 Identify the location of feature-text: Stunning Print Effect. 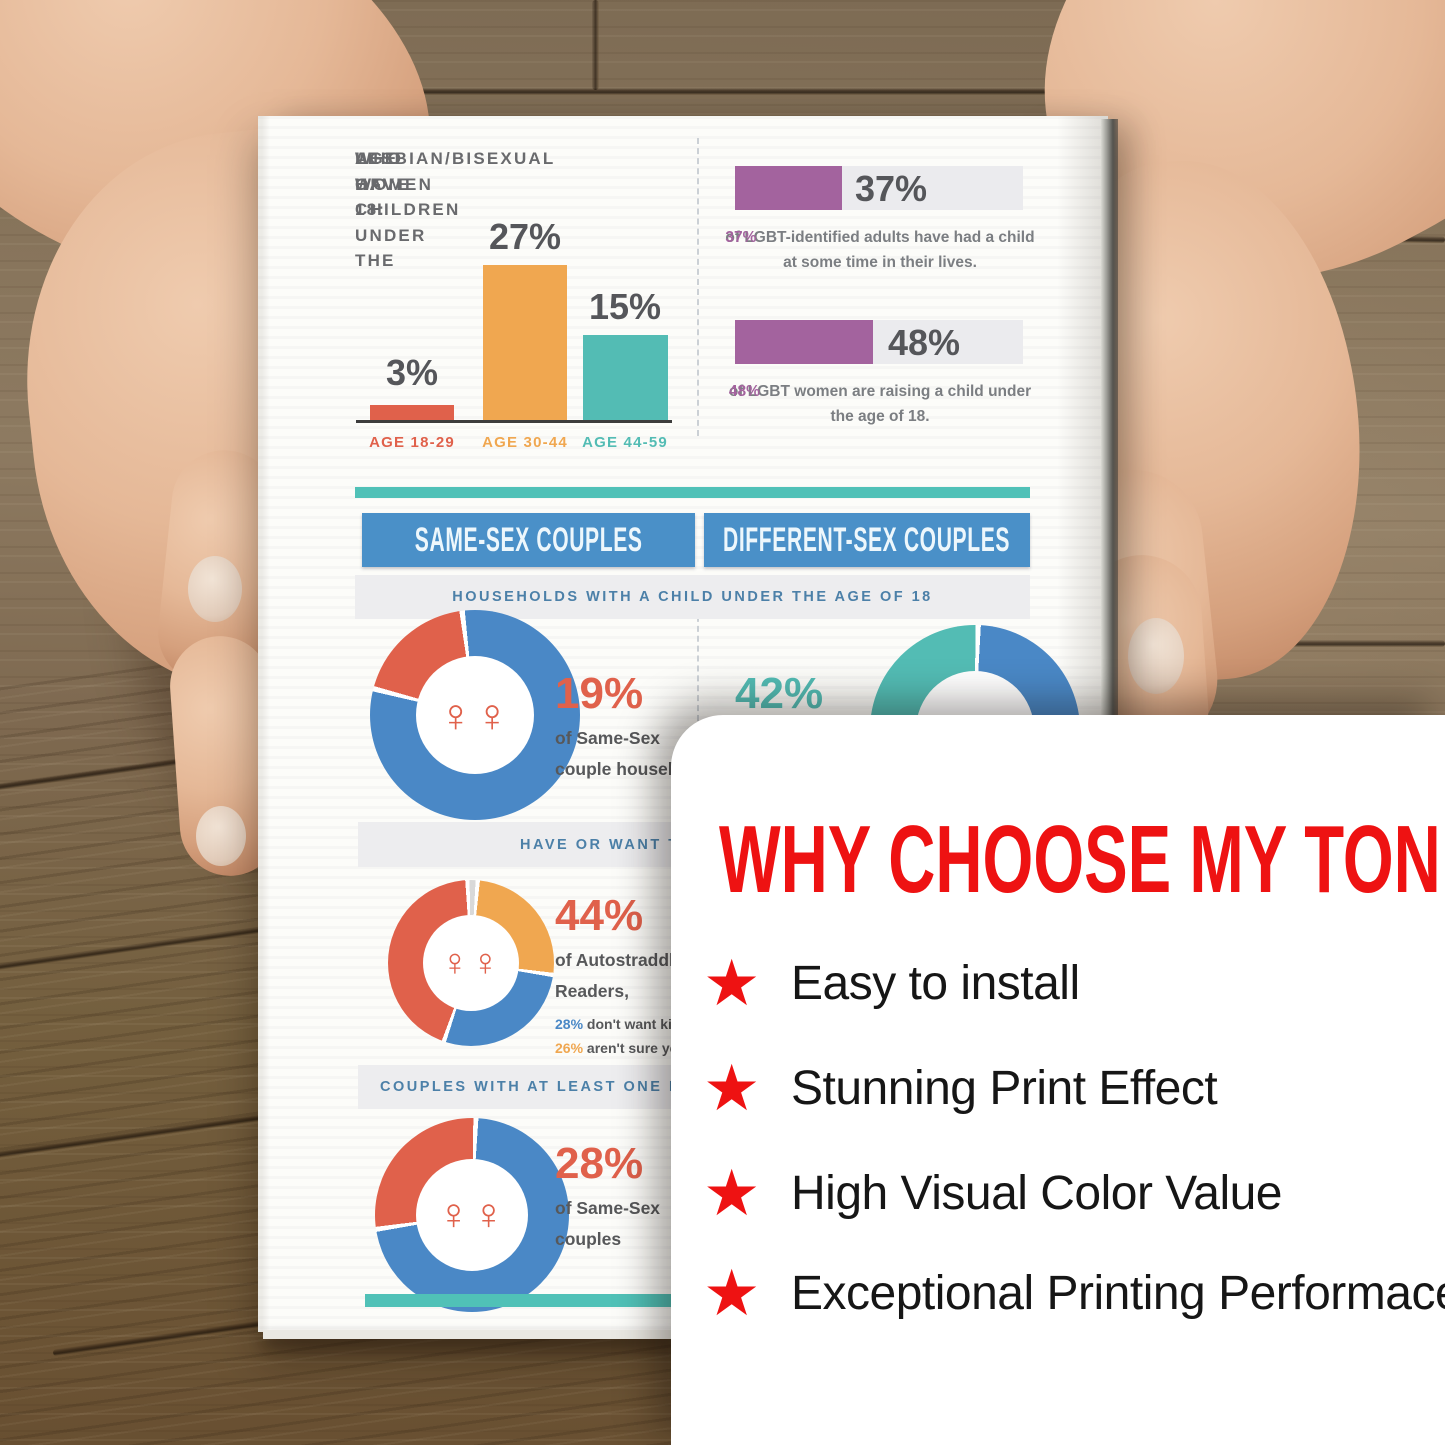
(1004, 1088).